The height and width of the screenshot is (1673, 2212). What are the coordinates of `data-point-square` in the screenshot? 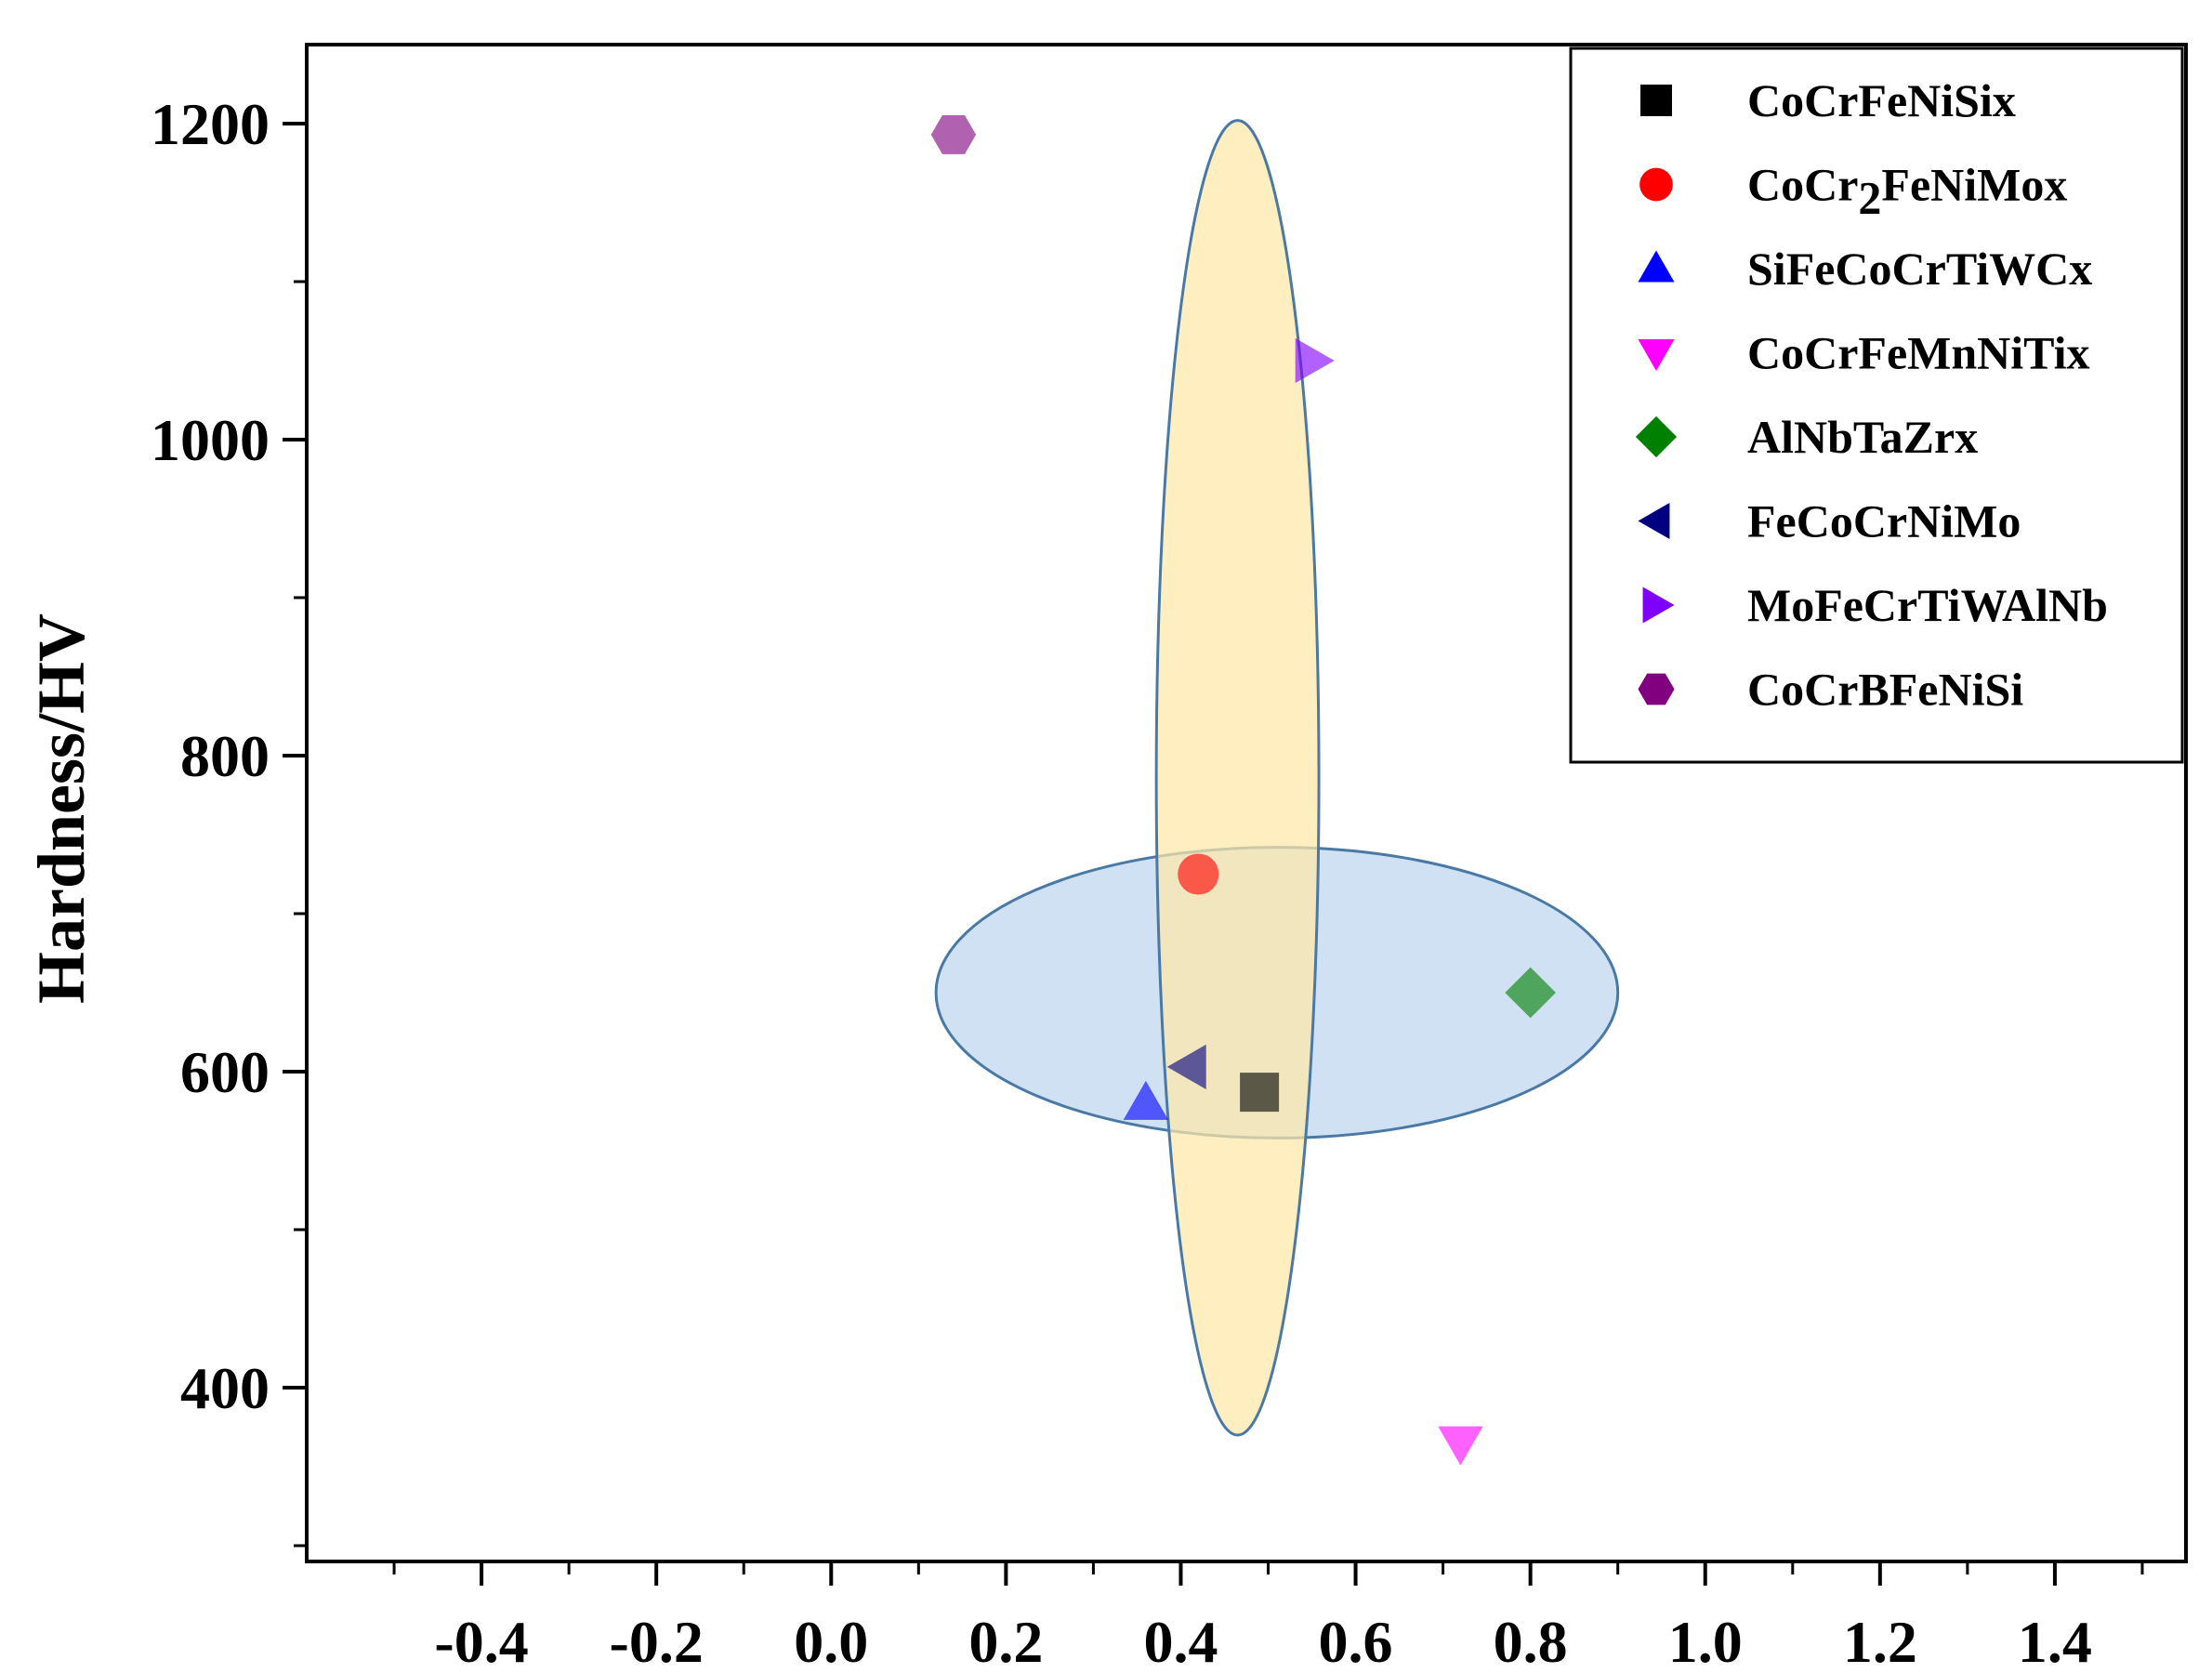 It's located at (1260, 1093).